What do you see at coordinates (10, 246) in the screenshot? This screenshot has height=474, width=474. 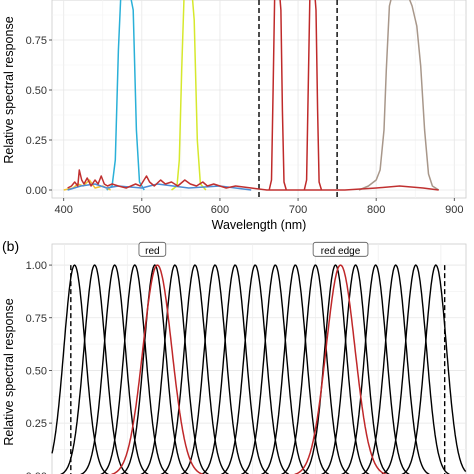 I see `panel-b-label: (b)` at bounding box center [10, 246].